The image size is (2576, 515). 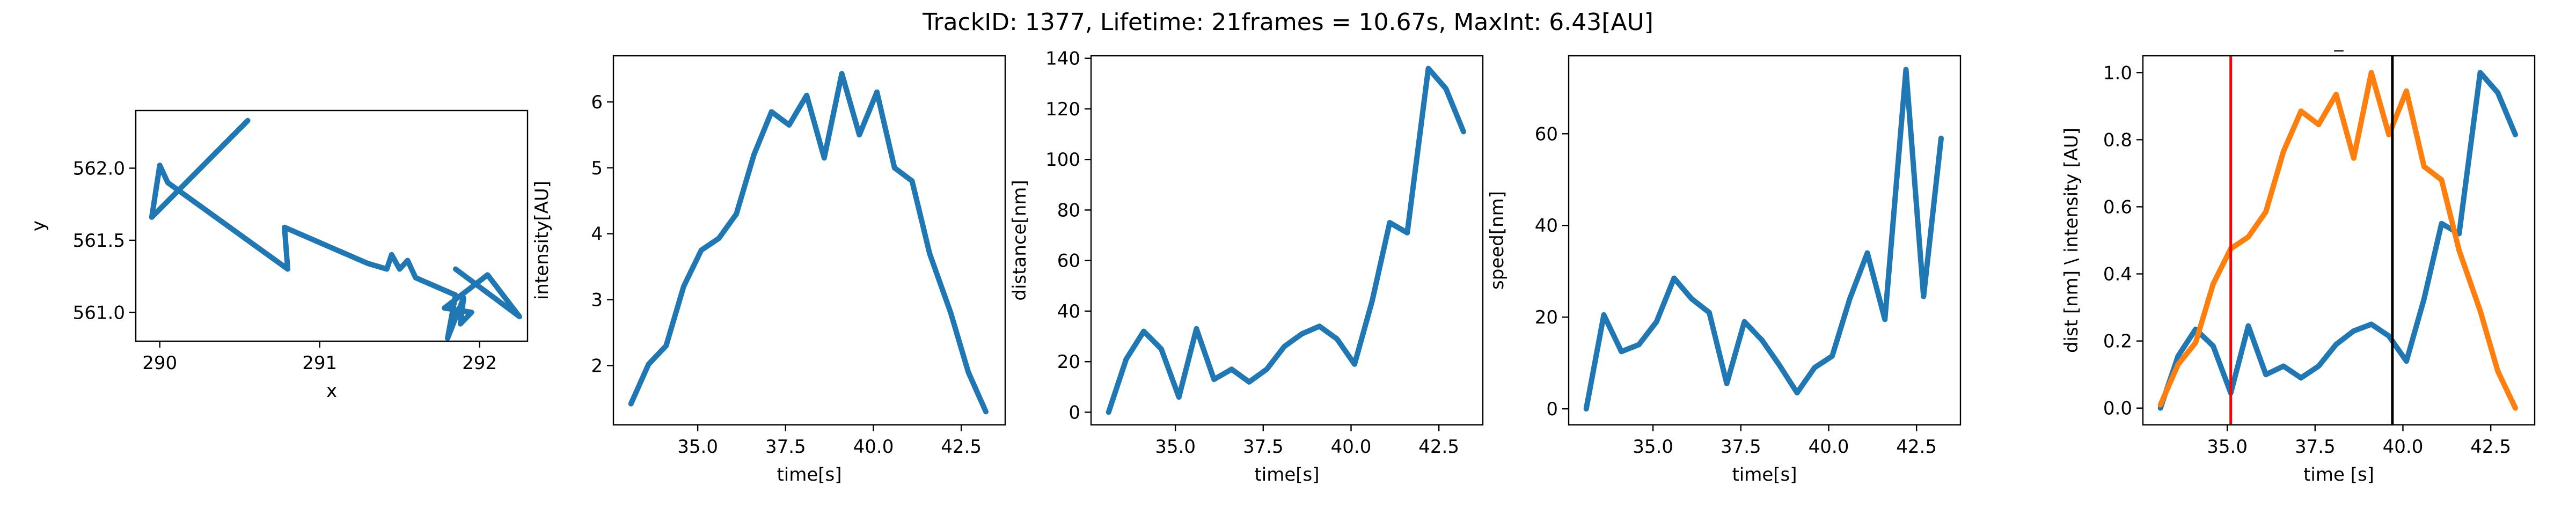 I want to click on y-axis-label: dist [nm] \ intensity [AU], so click(x=2071, y=241).